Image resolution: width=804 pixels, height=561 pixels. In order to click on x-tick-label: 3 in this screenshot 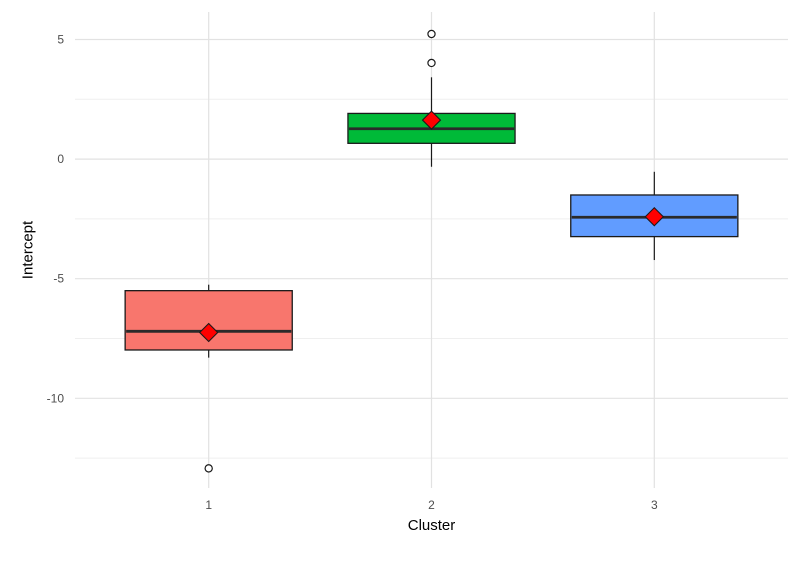, I will do `click(654, 505)`.